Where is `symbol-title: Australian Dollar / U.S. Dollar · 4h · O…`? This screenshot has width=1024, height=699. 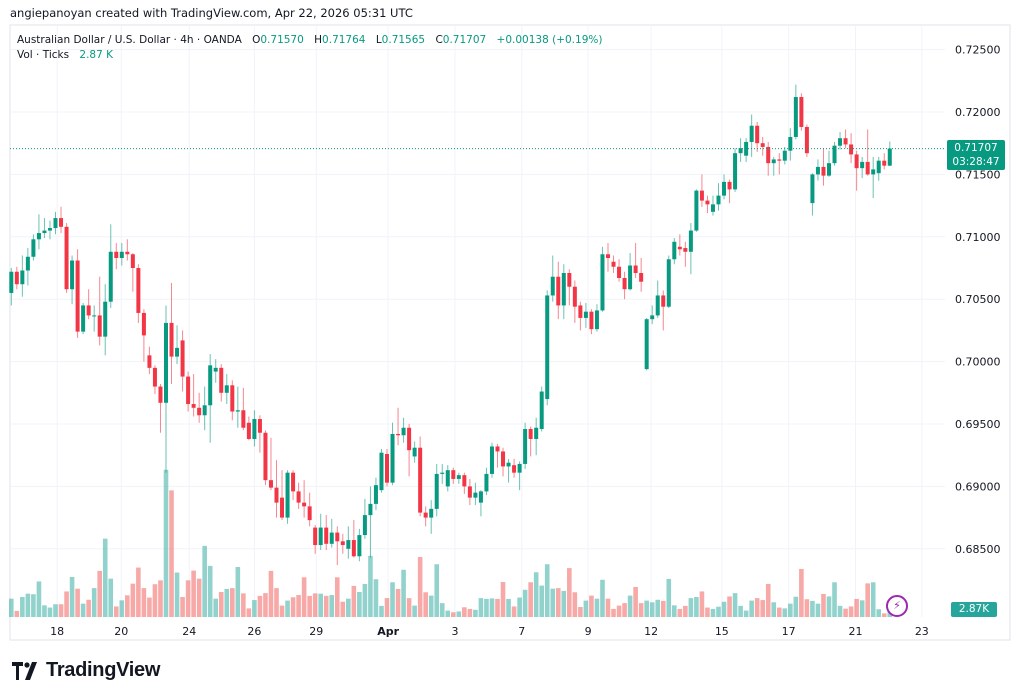 symbol-title: Australian Dollar / U.S. Dollar · 4h · O… is located at coordinates (129, 40).